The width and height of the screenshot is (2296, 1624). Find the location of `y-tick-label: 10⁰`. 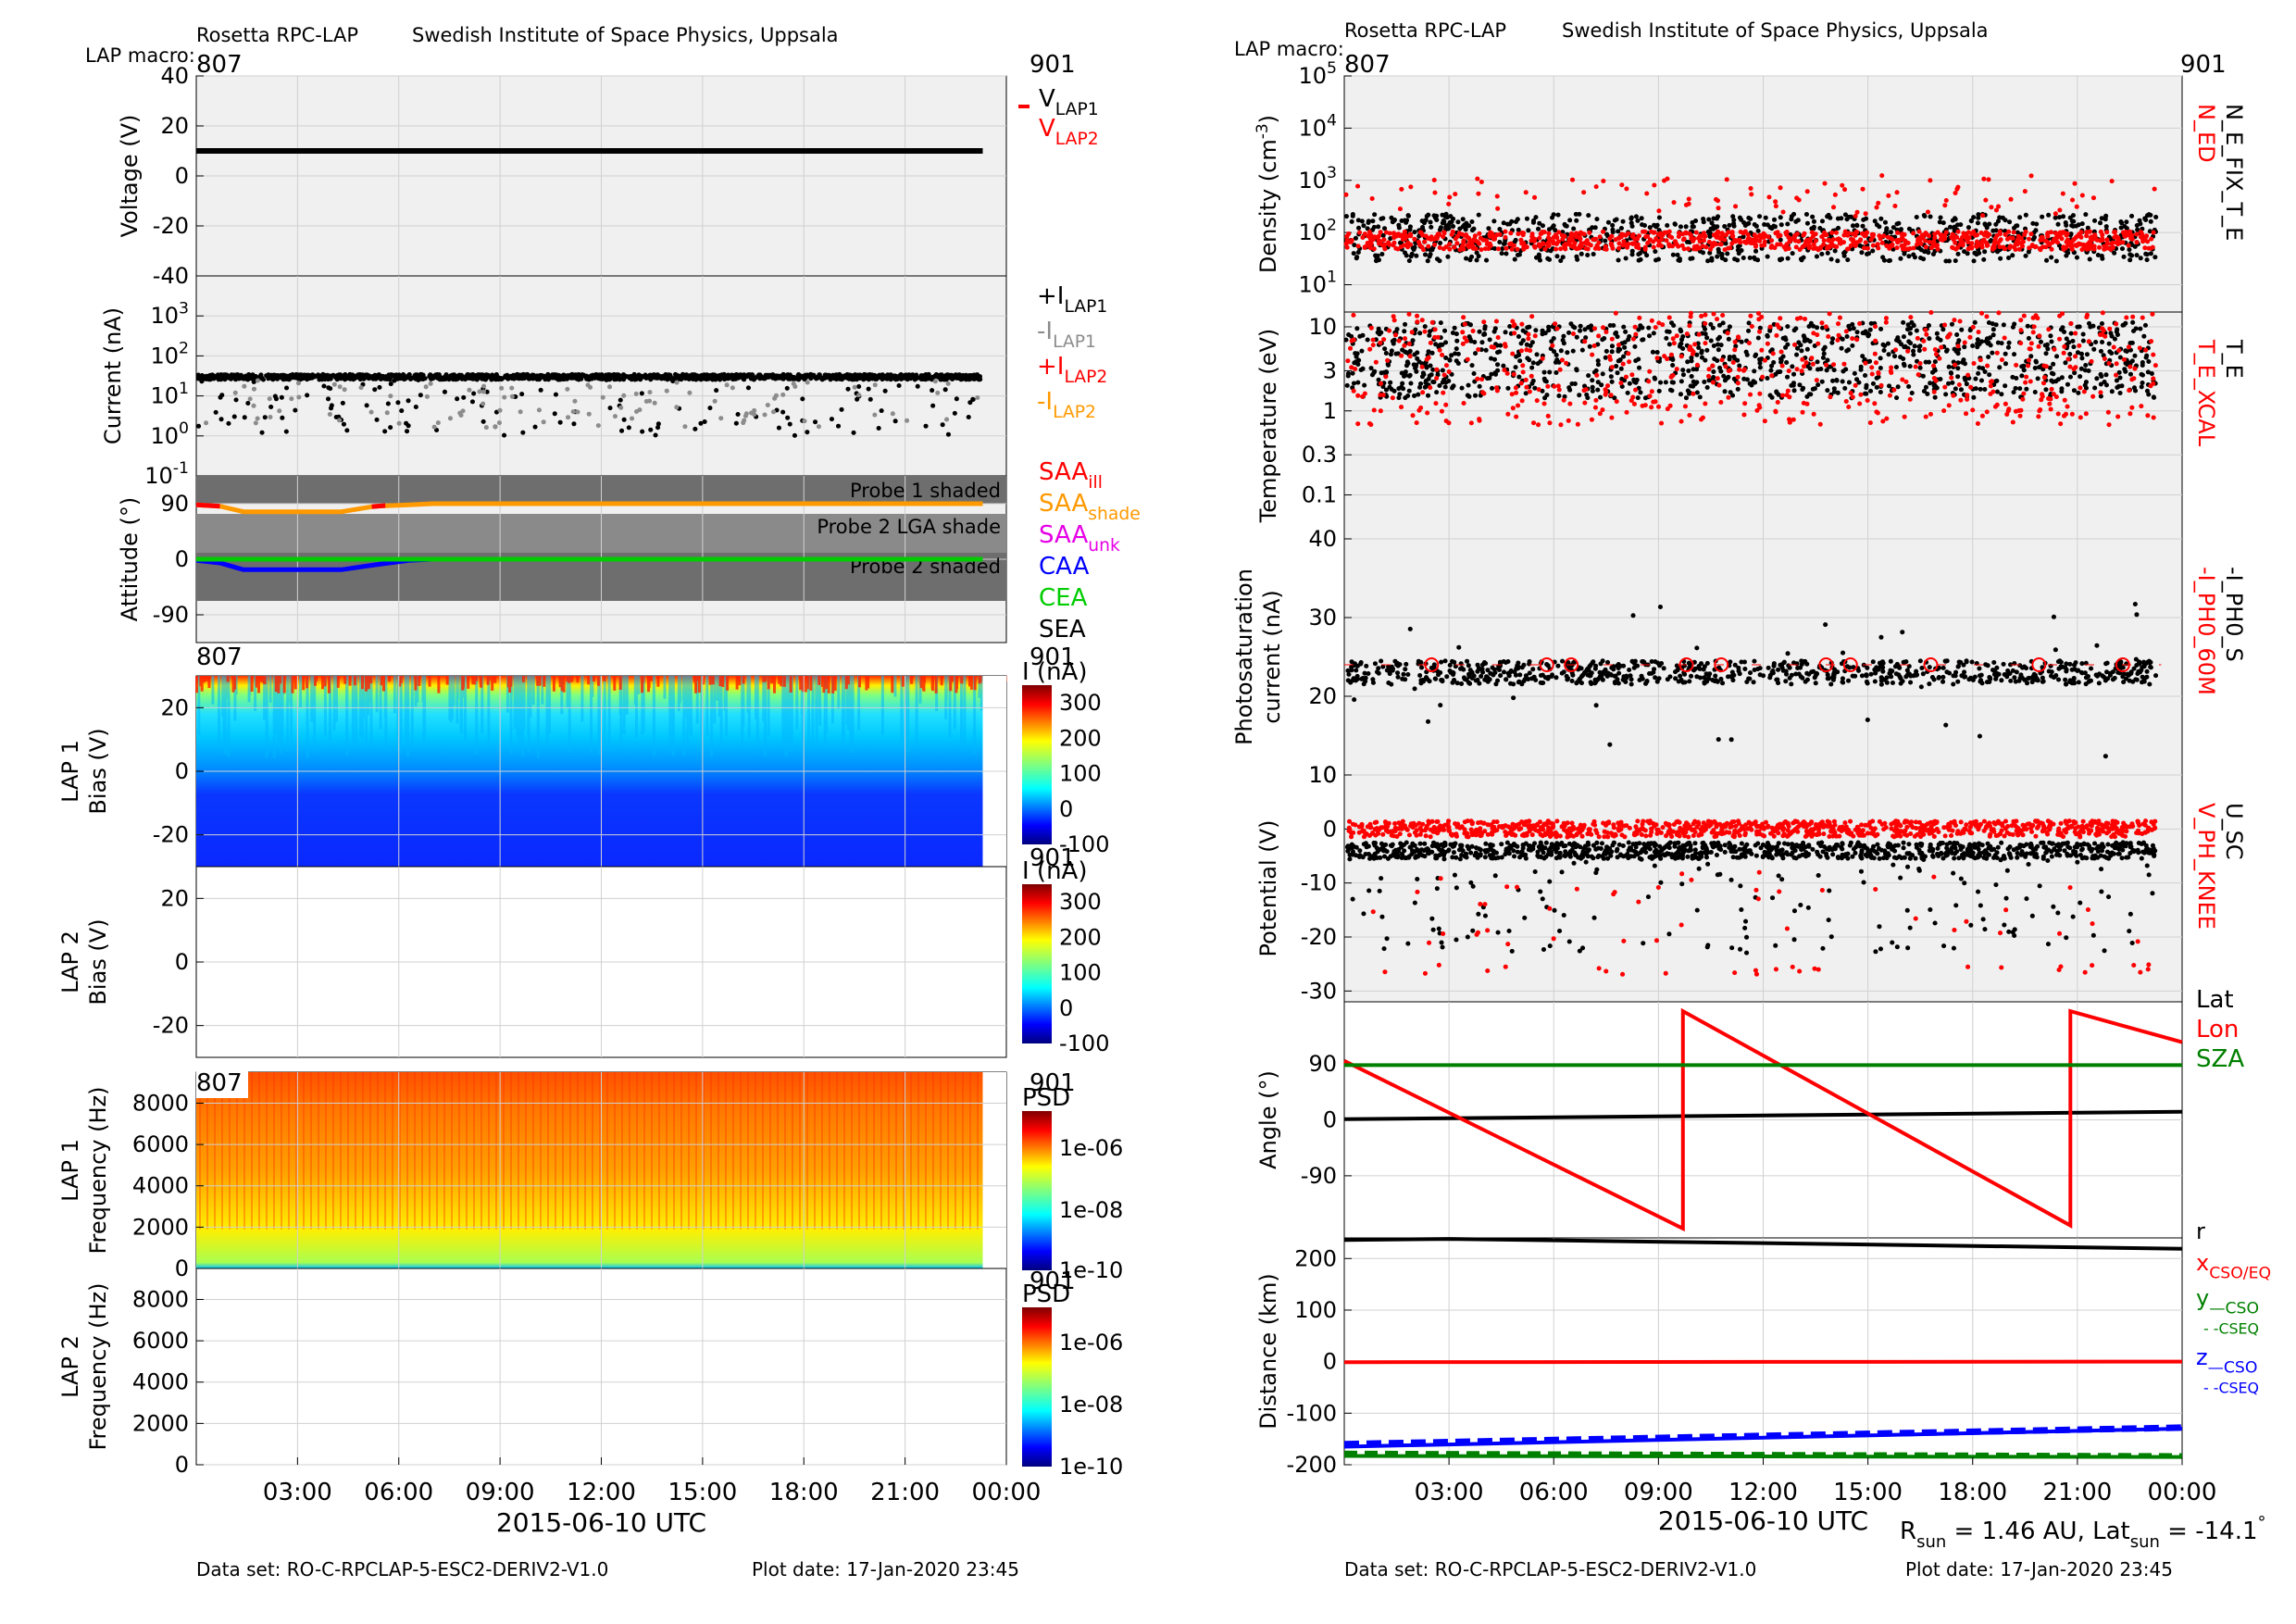

y-tick-label: 10⁰ is located at coordinates (169, 434).